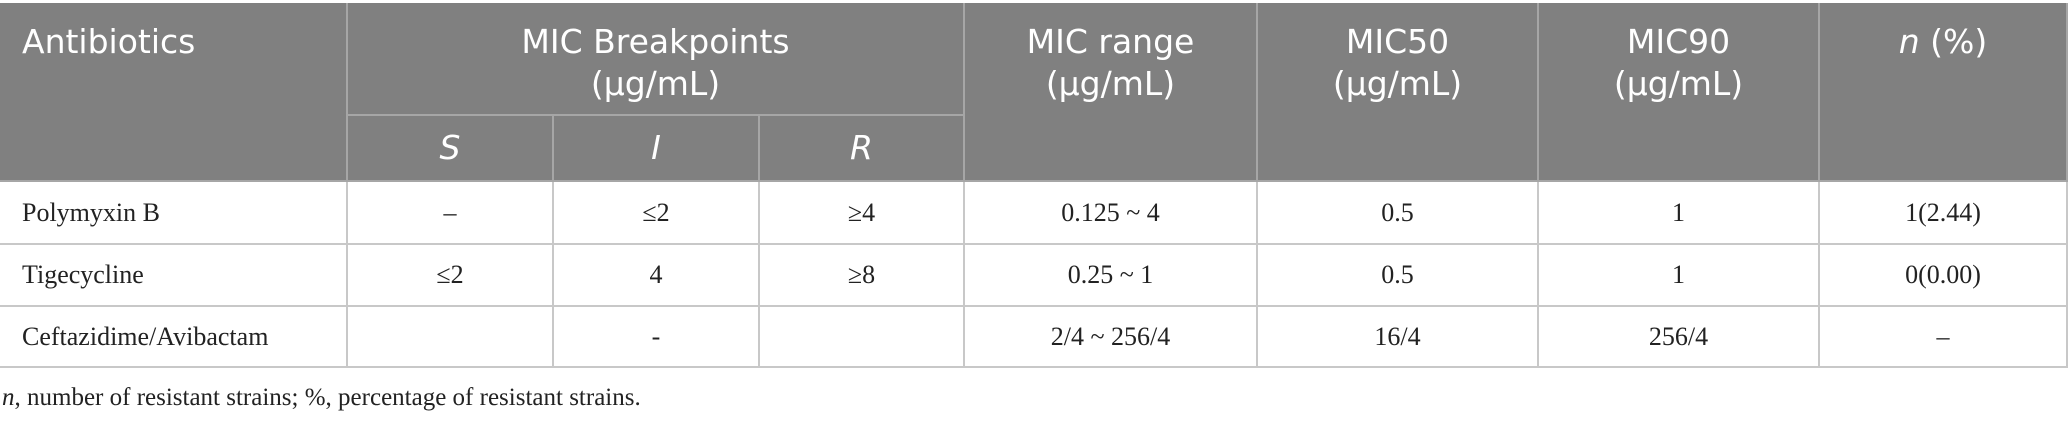 The height and width of the screenshot is (421, 2068). Describe the element at coordinates (174, 276) in the screenshot. I see `table-cell: Tigecycline` at that location.